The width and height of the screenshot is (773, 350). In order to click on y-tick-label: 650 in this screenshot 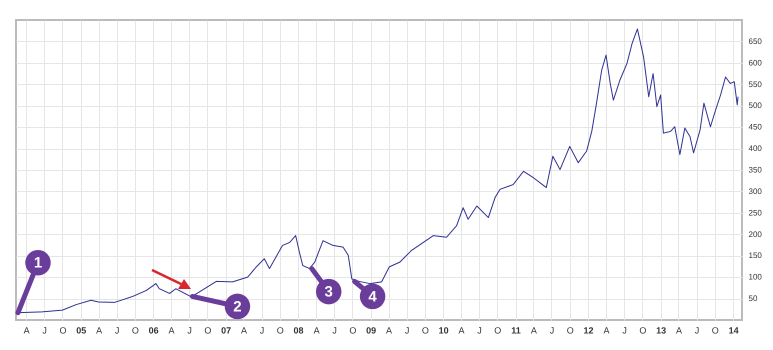, I will do `click(755, 41)`.